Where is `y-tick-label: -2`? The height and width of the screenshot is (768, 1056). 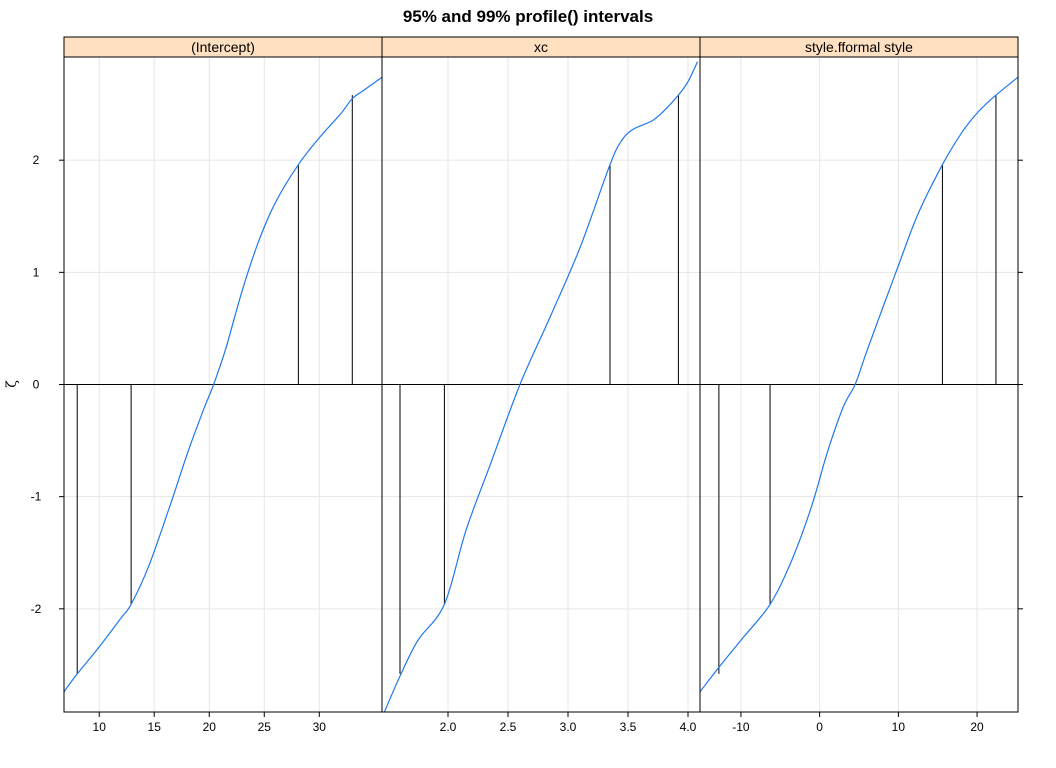
y-tick-label: -2 is located at coordinates (36, 609).